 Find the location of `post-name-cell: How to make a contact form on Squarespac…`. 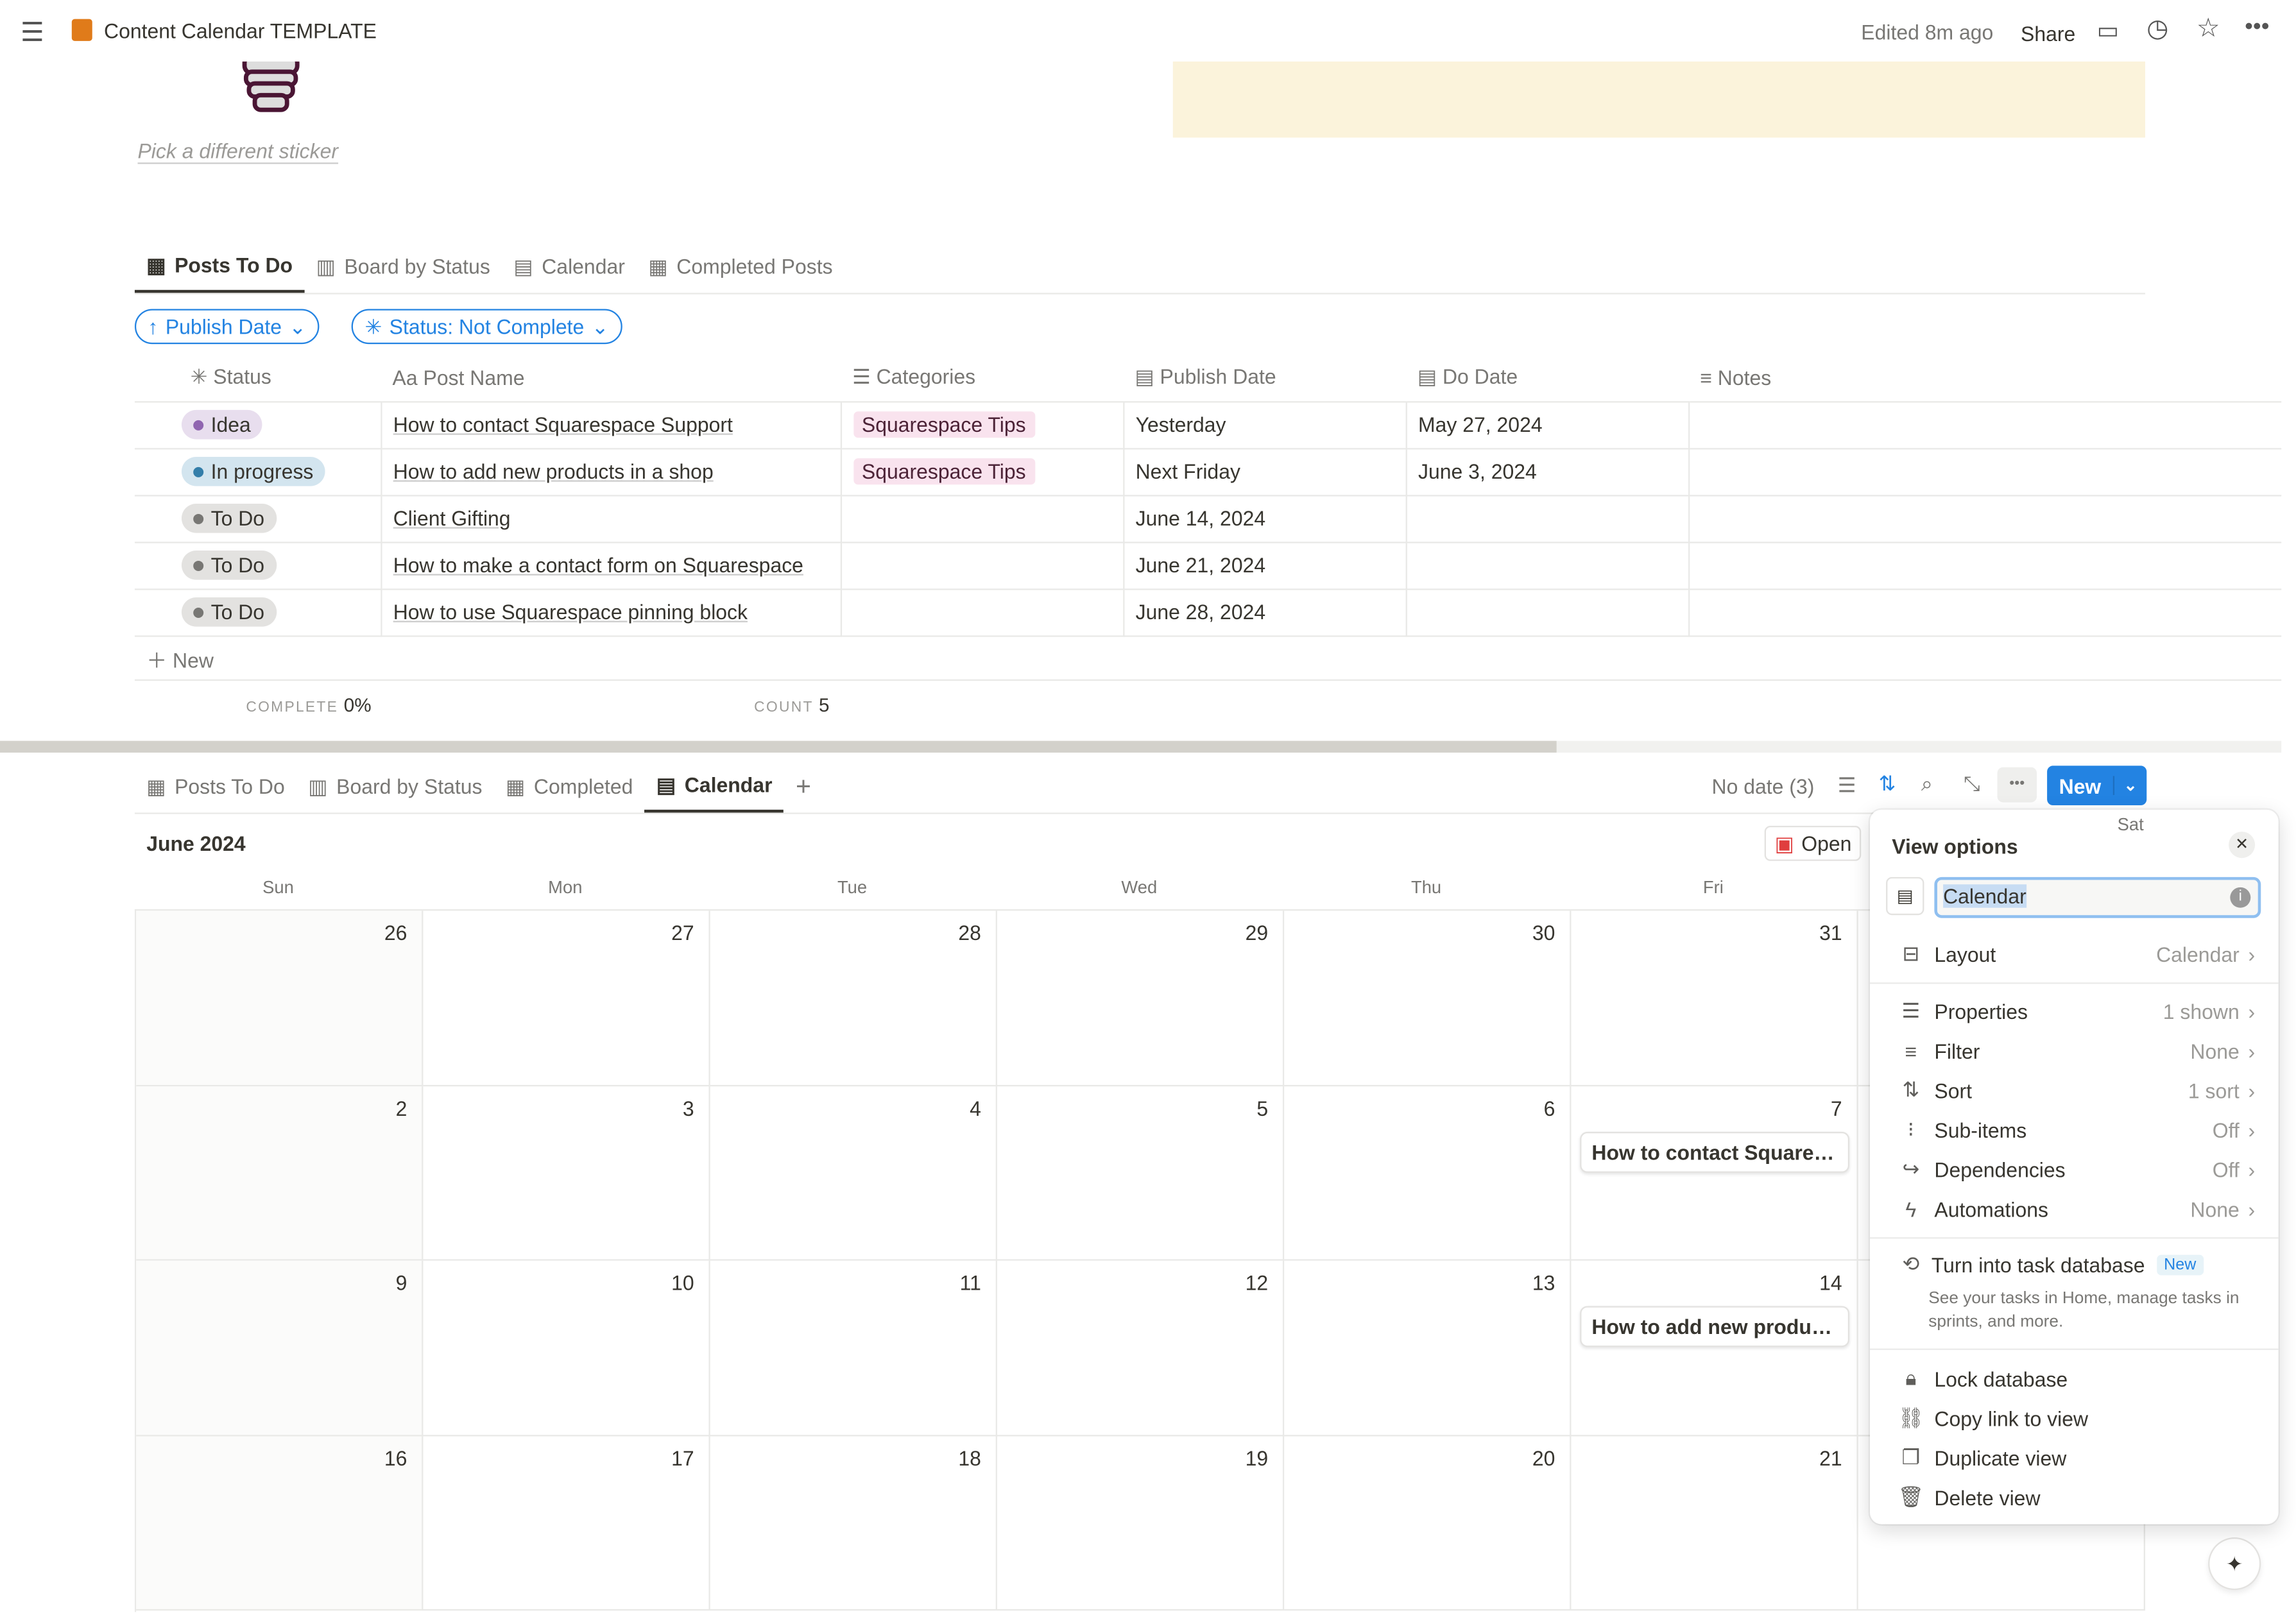

post-name-cell: How to make a contact form on Squarespac… is located at coordinates (611, 566).